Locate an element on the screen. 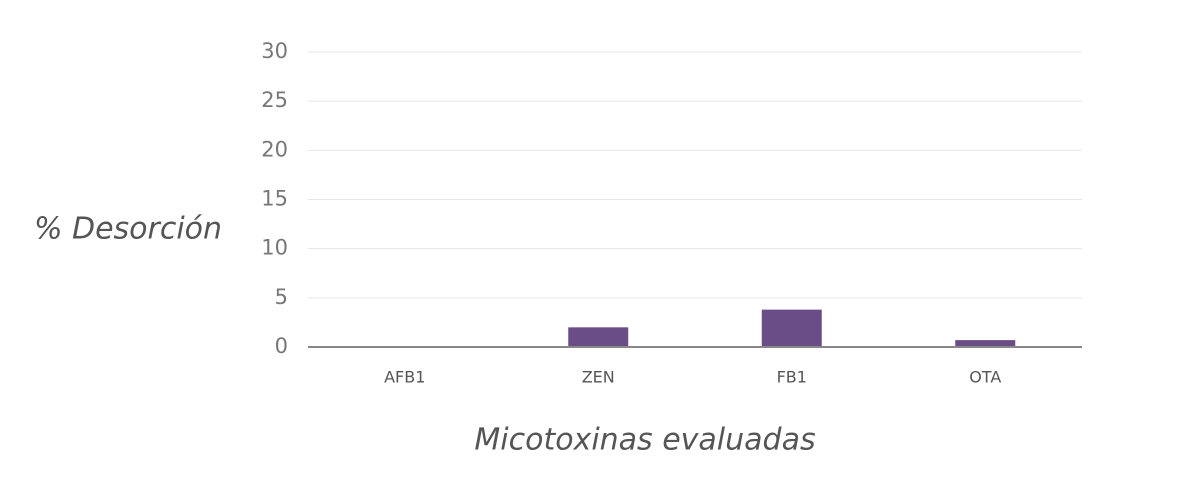  x-tick-label: ZEN is located at coordinates (598, 377).